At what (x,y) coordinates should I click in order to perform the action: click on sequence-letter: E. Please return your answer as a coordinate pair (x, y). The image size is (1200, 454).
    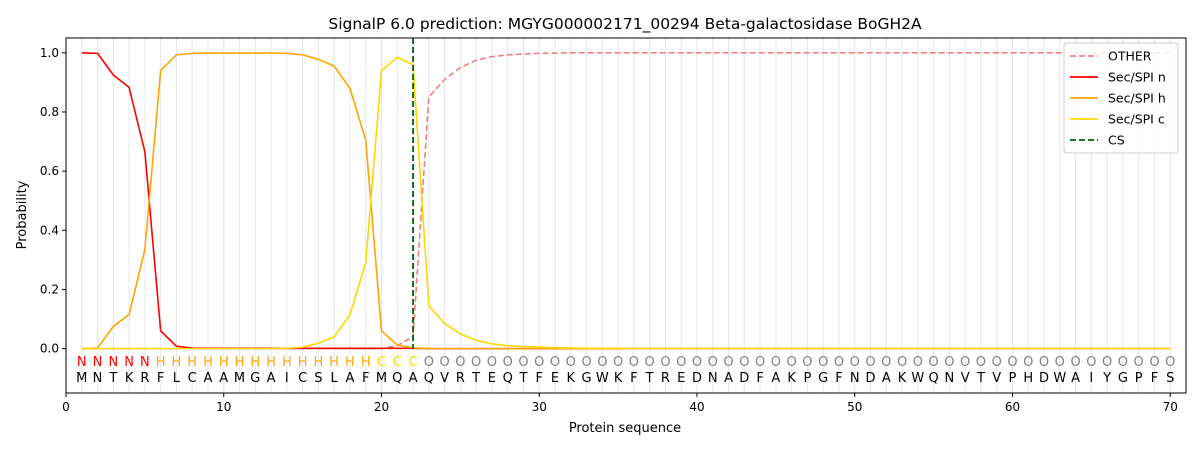
    Looking at the image, I should click on (555, 378).